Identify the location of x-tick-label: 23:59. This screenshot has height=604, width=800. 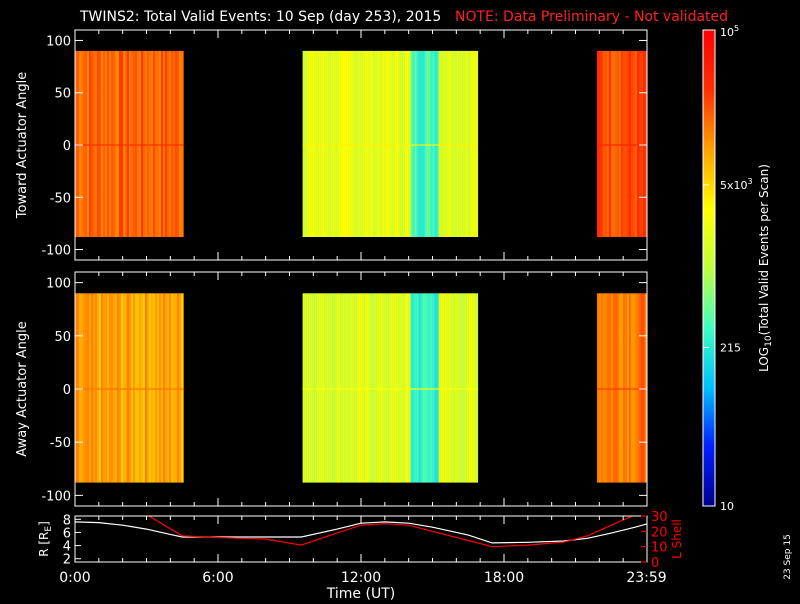
(646, 578).